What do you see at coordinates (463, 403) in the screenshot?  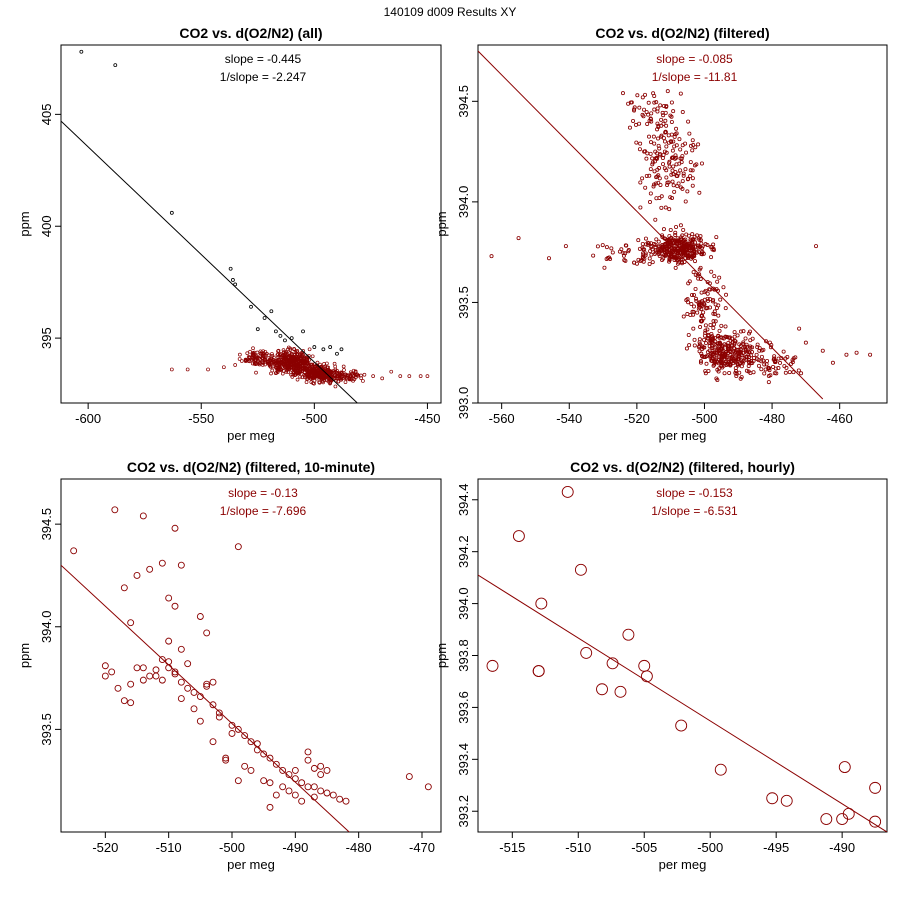 I see `y-tick-label: 393.0` at bounding box center [463, 403].